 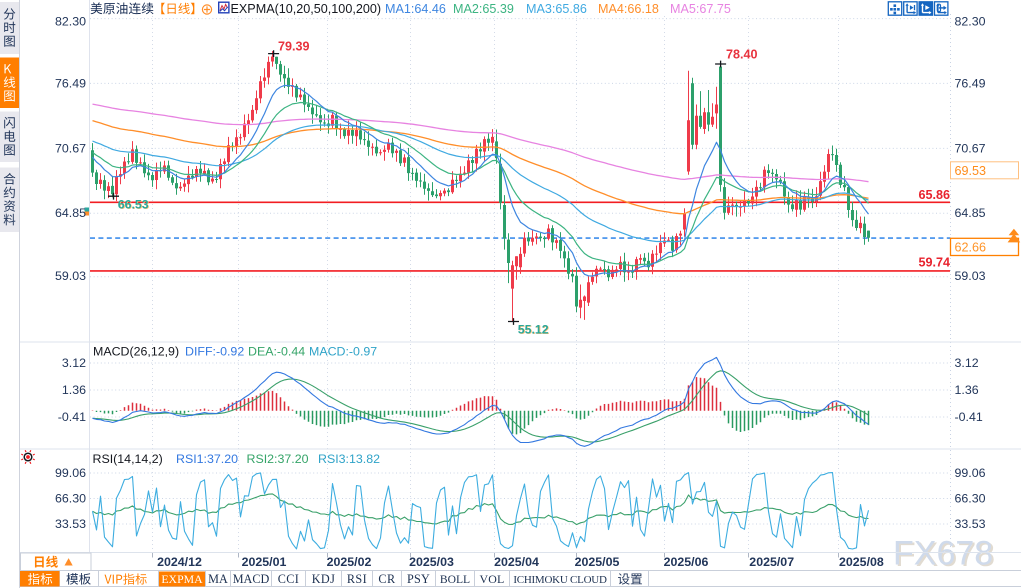 I want to click on svg-text: 2025/01, so click(x=264, y=562).